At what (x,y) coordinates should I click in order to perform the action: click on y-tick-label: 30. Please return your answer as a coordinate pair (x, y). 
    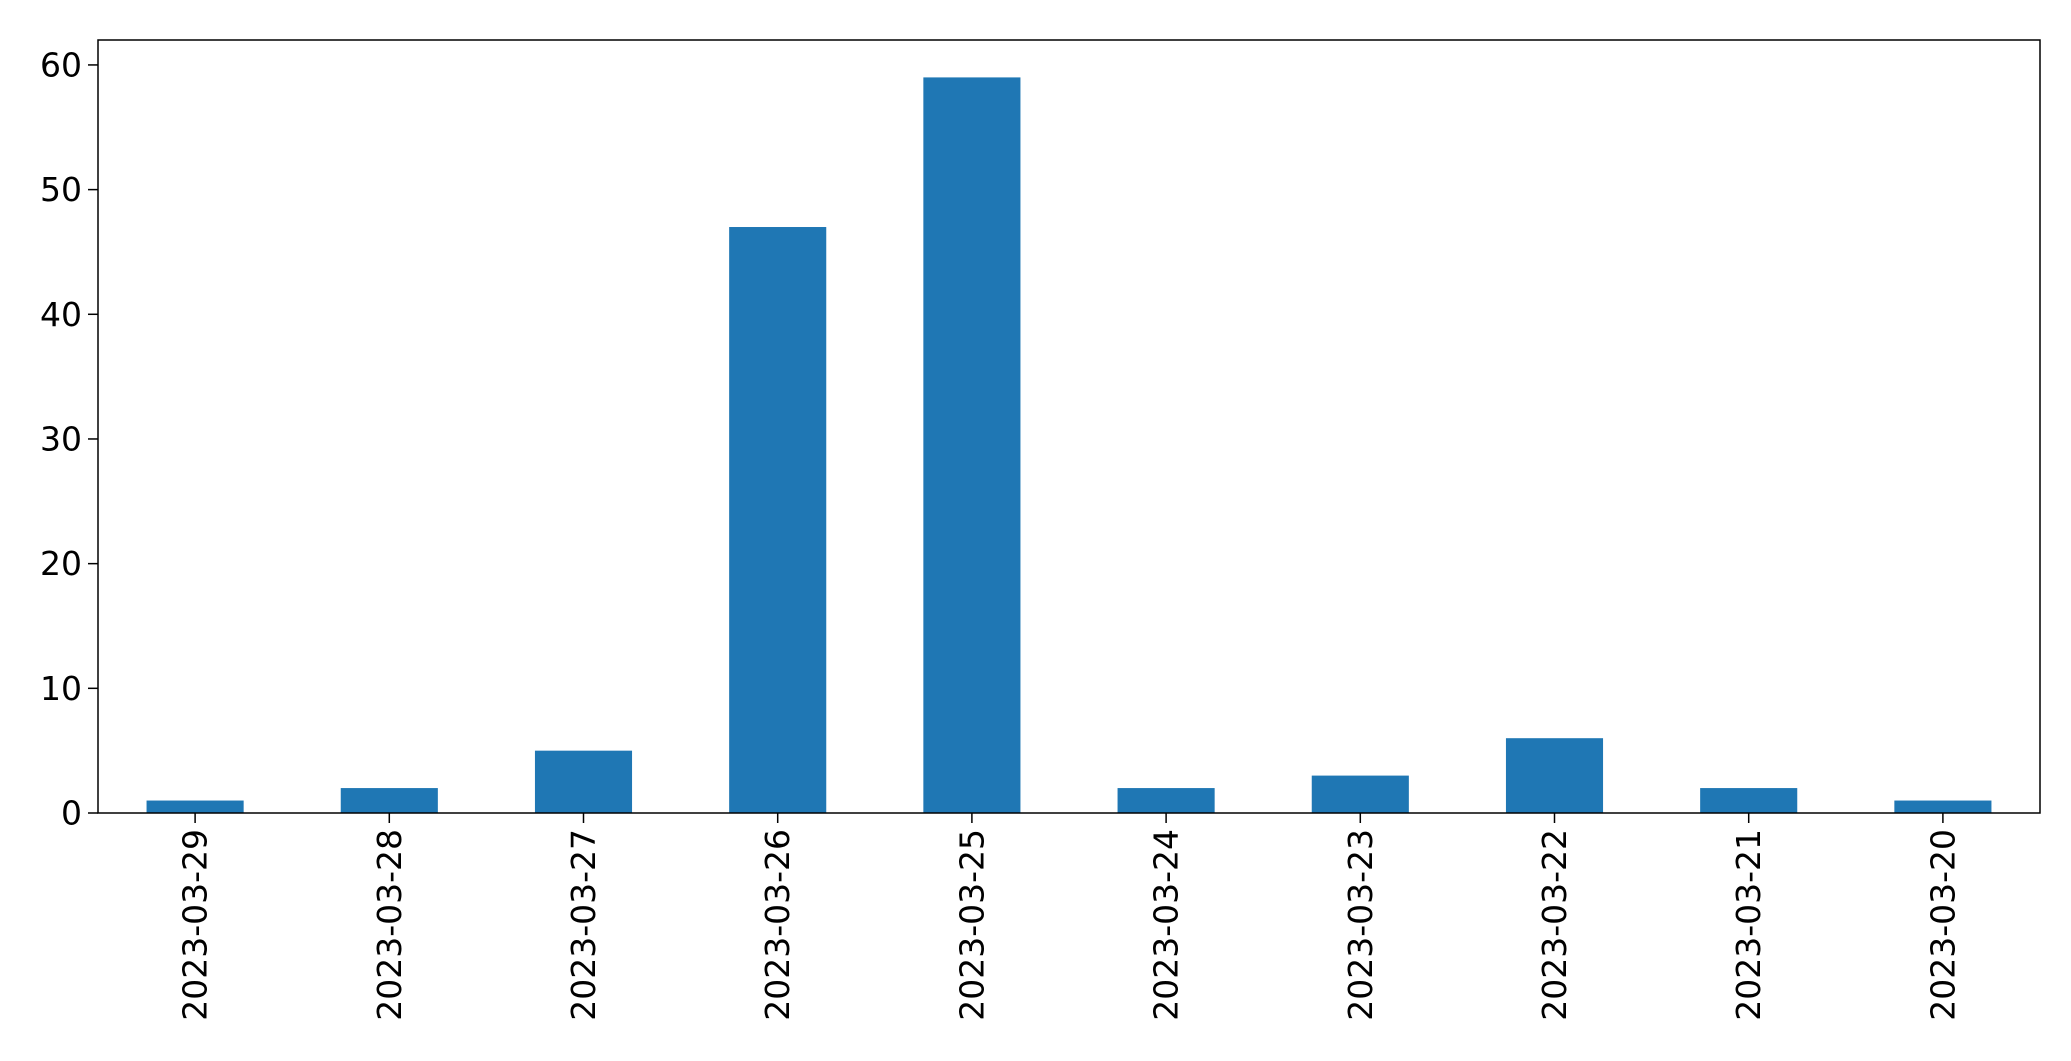
    Looking at the image, I should click on (61, 438).